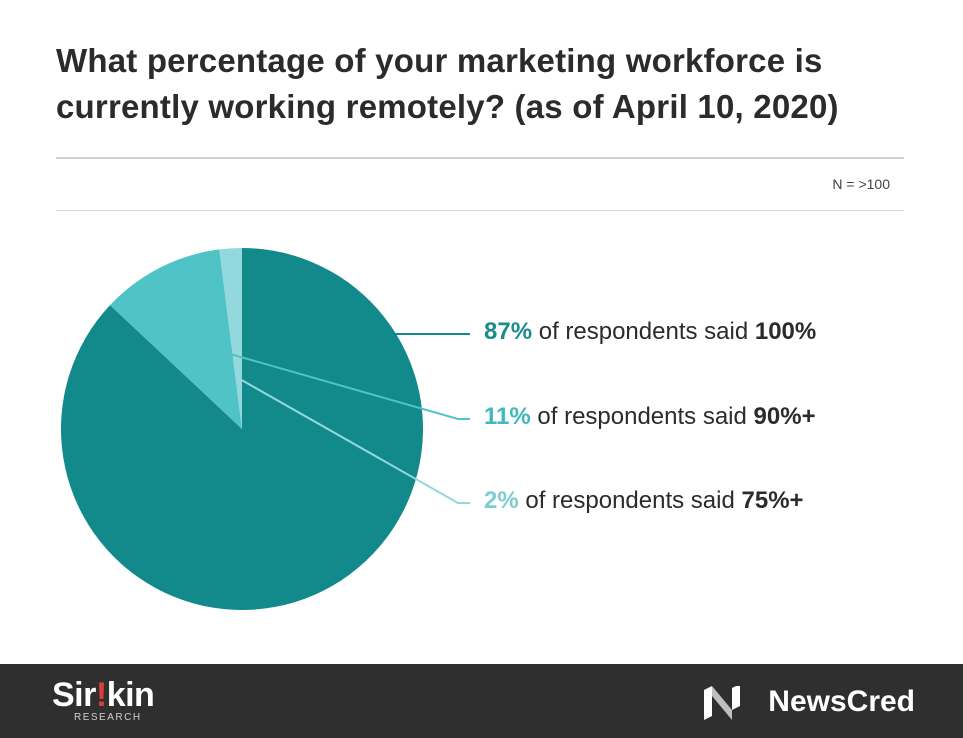 The image size is (963, 738). What do you see at coordinates (480, 158) in the screenshot?
I see `top-divider` at bounding box center [480, 158].